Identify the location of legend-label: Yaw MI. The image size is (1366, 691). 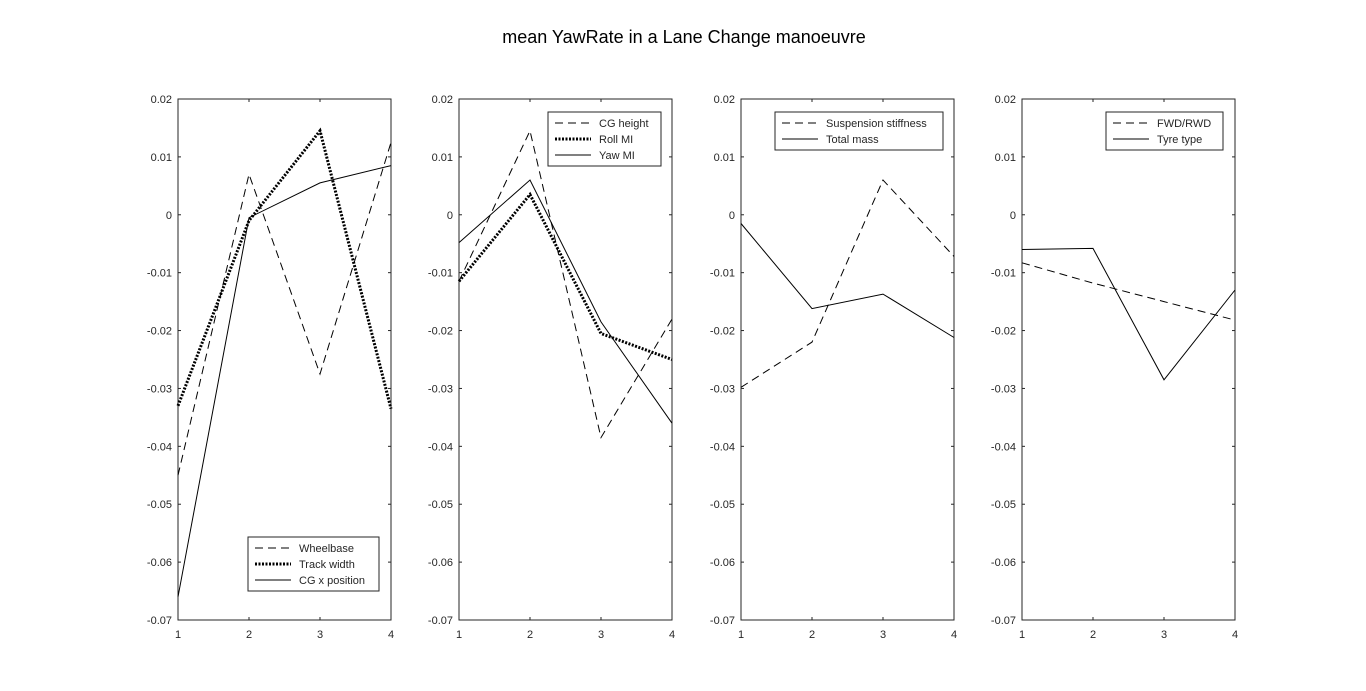
(617, 156).